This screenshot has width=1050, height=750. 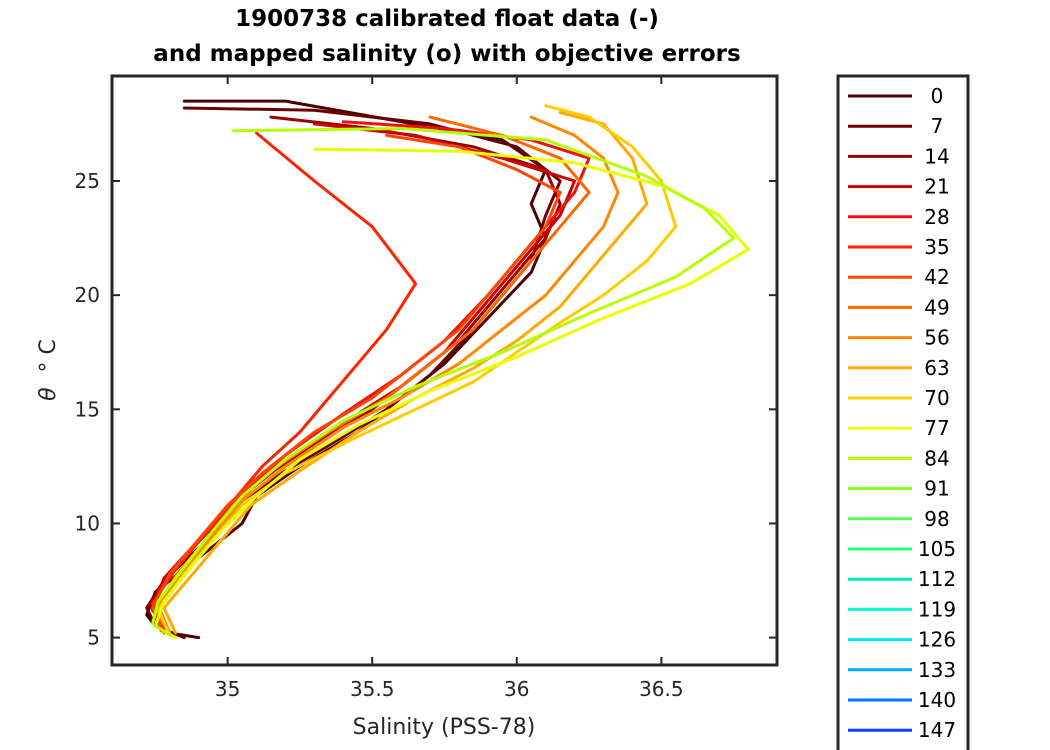 I want to click on y-axis-label-symbol: θ, so click(x=48, y=394).